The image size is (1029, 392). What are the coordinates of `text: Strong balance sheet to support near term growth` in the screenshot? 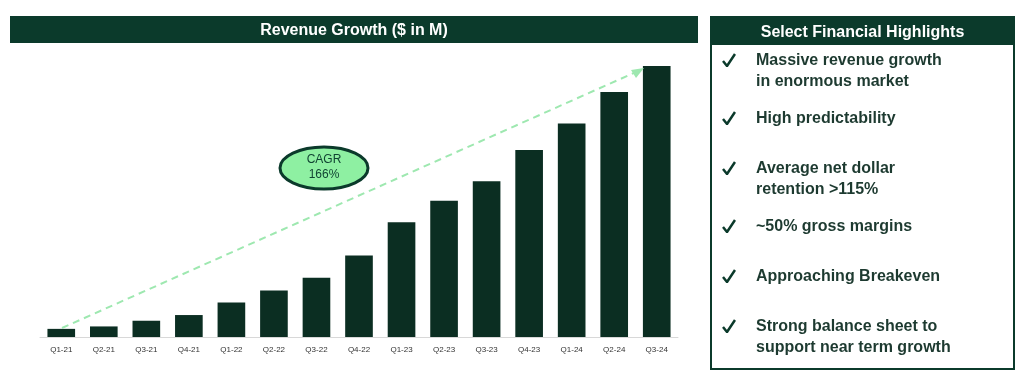 It's located at (853, 336).